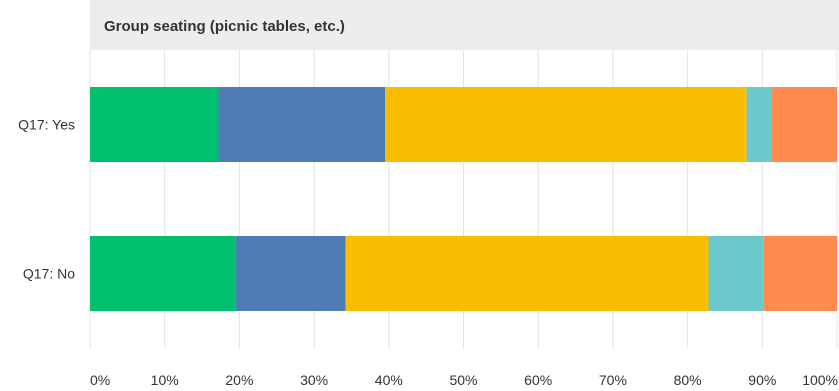  Describe the element at coordinates (820, 380) in the screenshot. I see `x-tick-label: 100%` at that location.